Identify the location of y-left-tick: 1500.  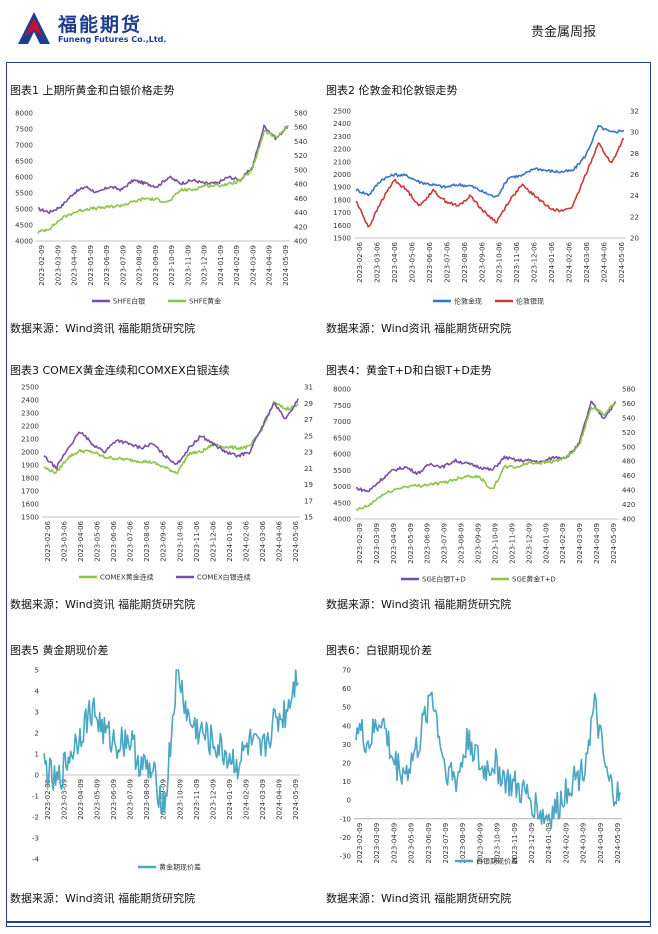
(30, 518).